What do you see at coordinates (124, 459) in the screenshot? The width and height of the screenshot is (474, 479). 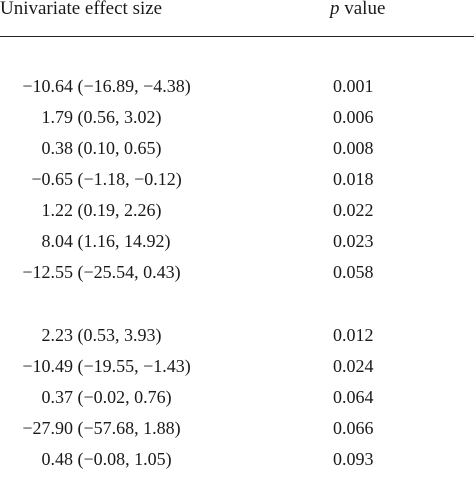 I see `confidence-interval: (−0.08, 1.05)` at bounding box center [124, 459].